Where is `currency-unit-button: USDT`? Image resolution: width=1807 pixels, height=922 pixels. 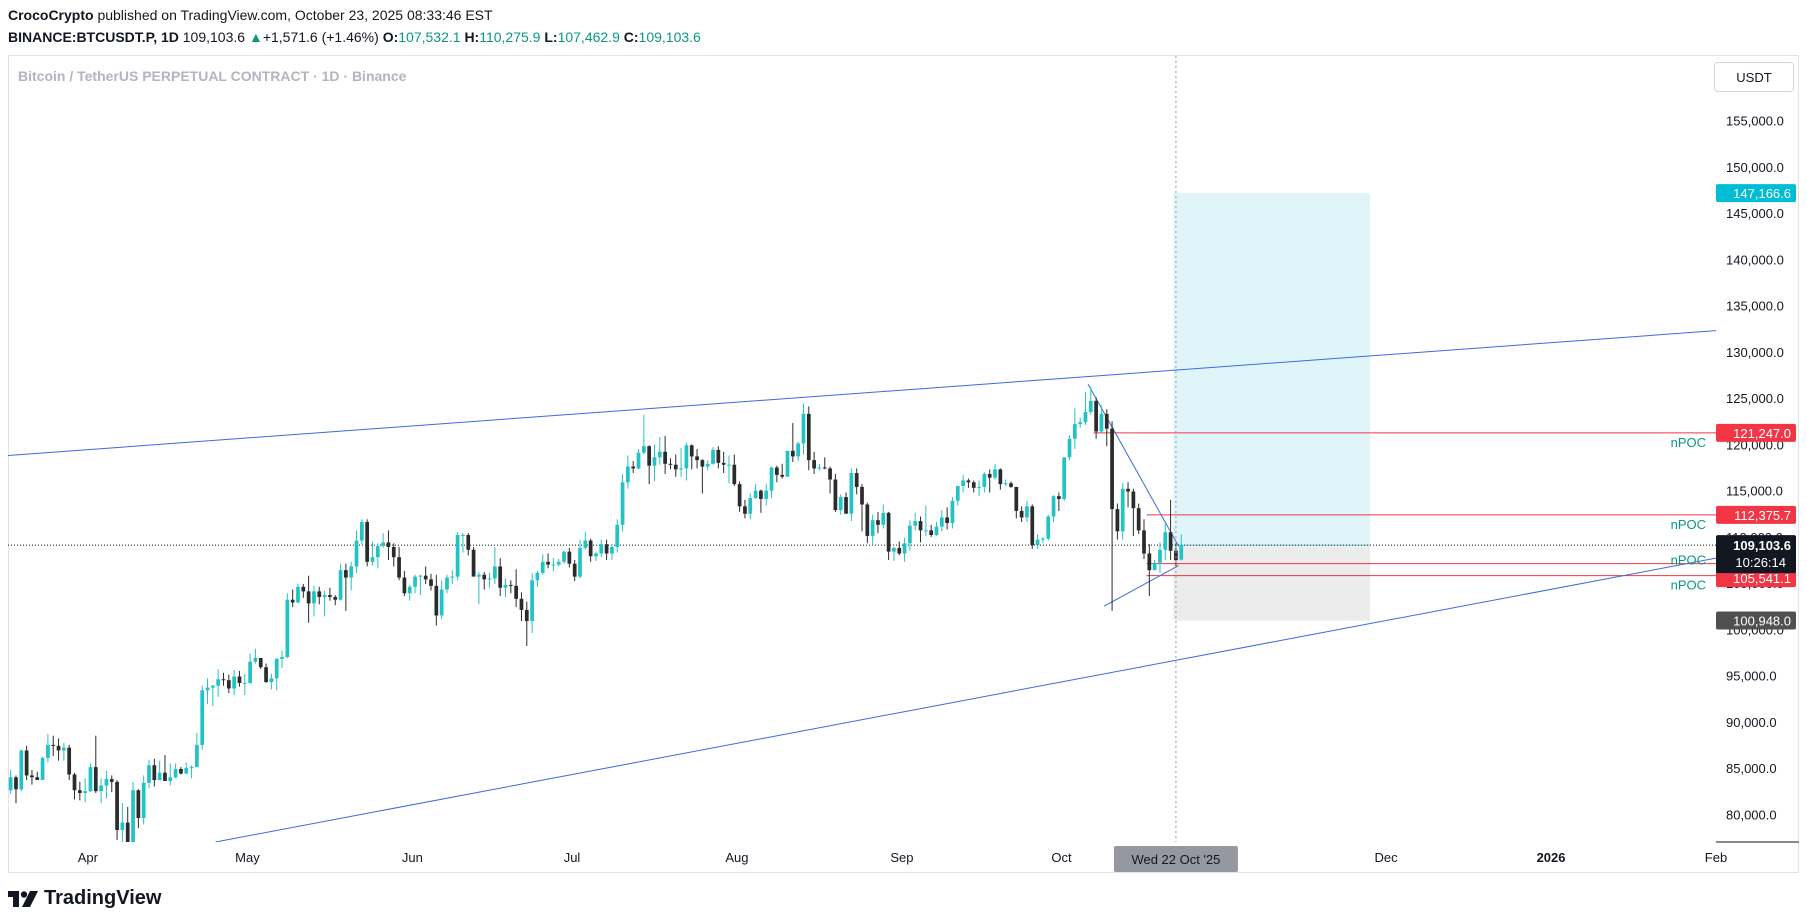 currency-unit-button: USDT is located at coordinates (1754, 77).